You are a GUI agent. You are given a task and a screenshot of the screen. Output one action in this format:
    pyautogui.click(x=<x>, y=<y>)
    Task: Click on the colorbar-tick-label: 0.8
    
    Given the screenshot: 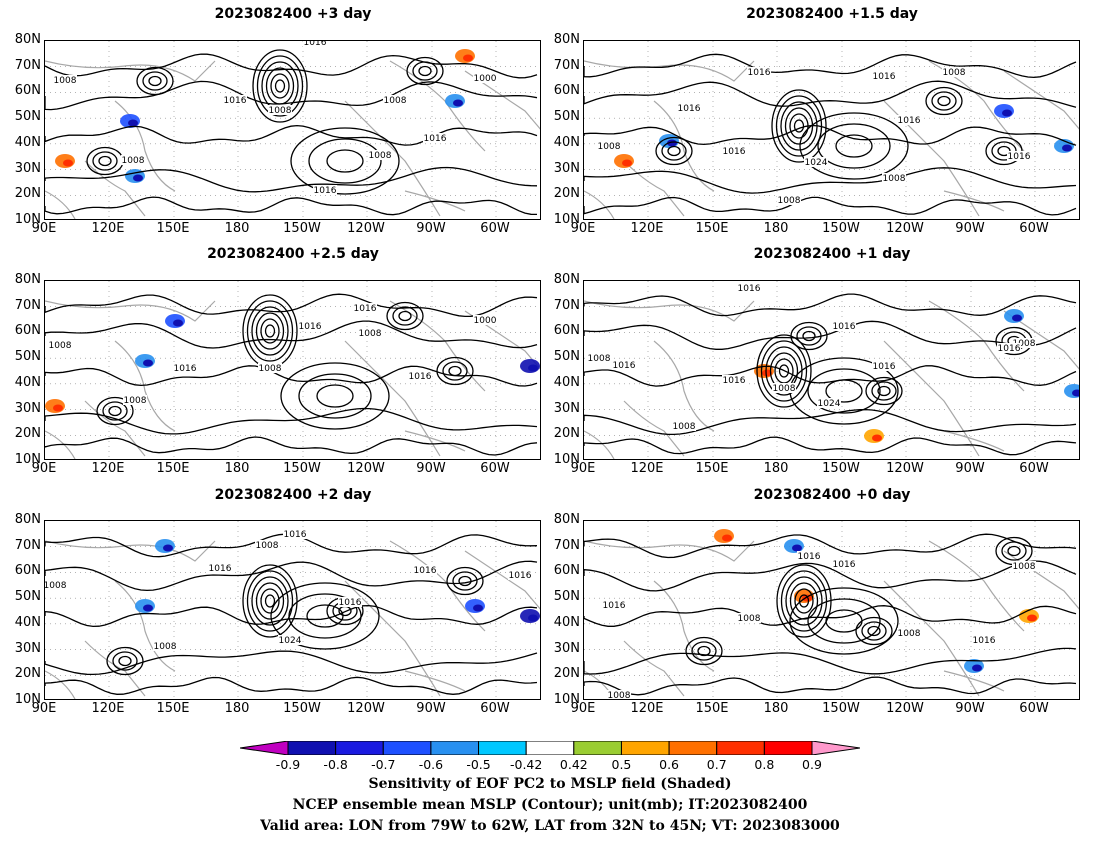 What is the action you would take?
    pyautogui.click(x=764, y=764)
    